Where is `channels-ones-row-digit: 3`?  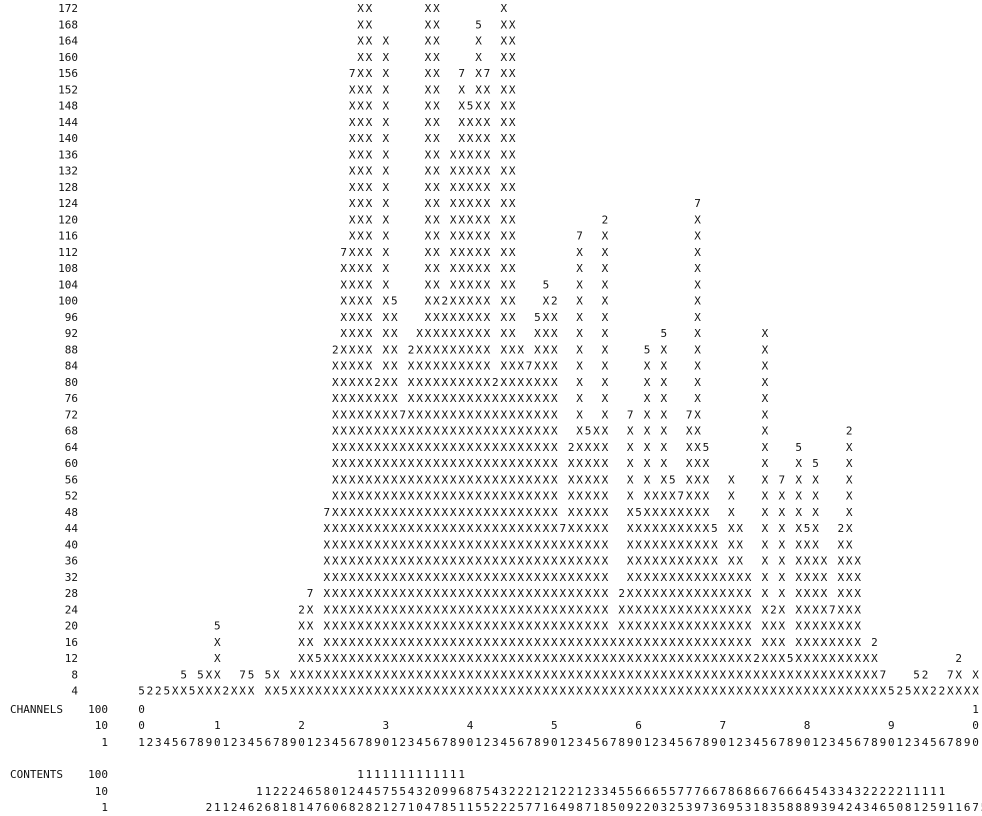
channels-ones-row-digit: 3 is located at coordinates (916, 742).